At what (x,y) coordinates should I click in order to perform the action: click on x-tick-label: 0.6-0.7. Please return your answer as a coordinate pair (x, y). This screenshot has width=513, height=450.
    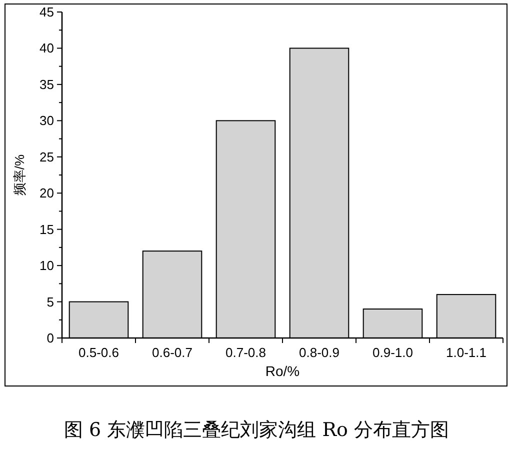
    Looking at the image, I should click on (172, 352).